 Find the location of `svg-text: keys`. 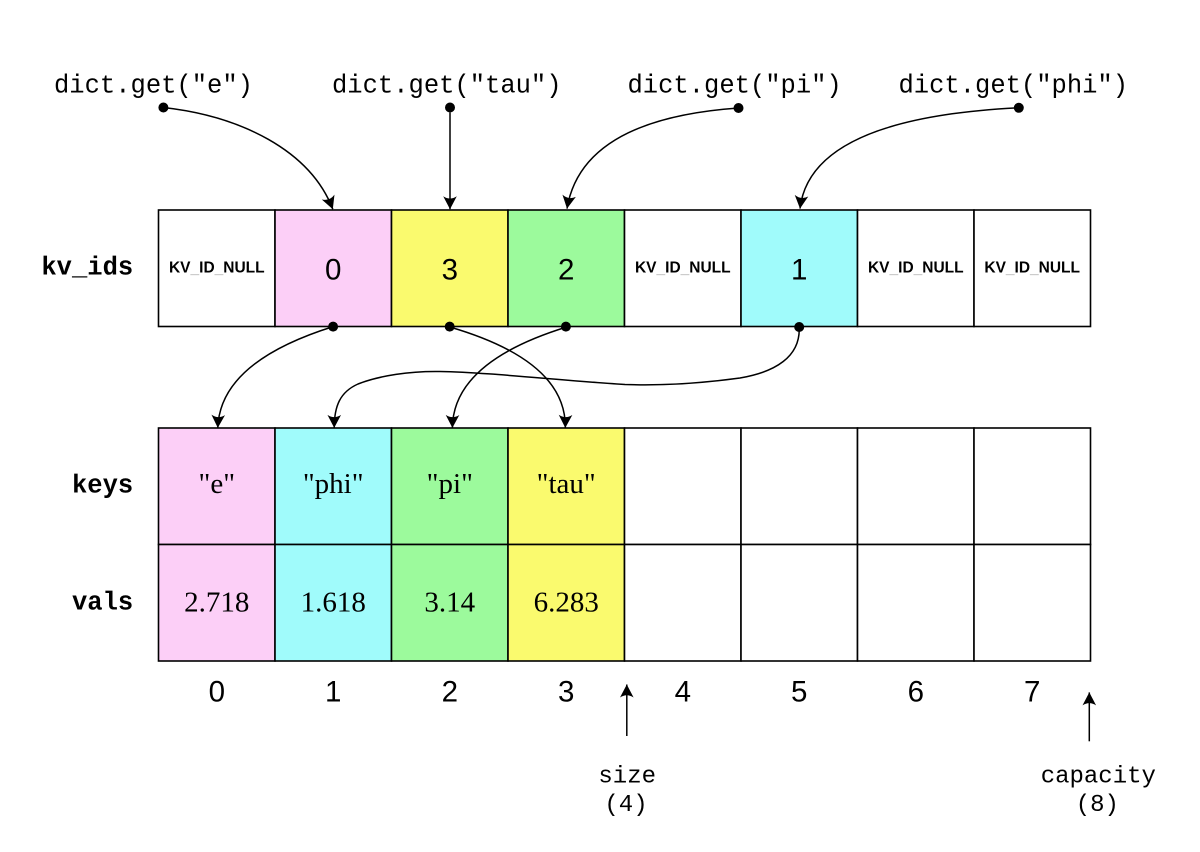

svg-text: keys is located at coordinates (102, 486).